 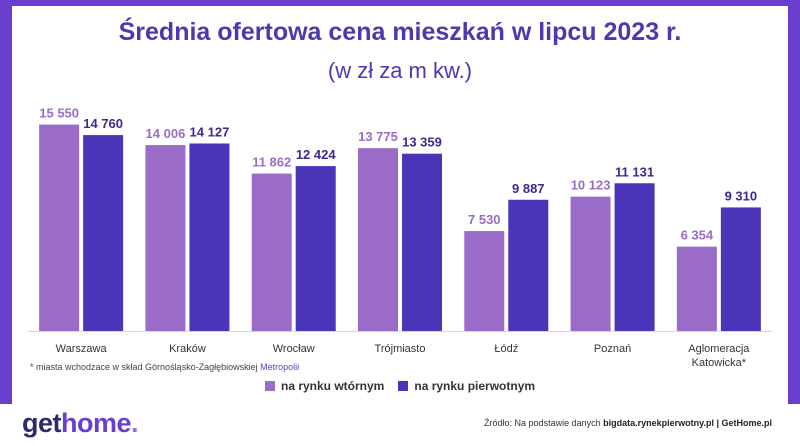 I want to click on data-label: 9 887, so click(x=528, y=188).